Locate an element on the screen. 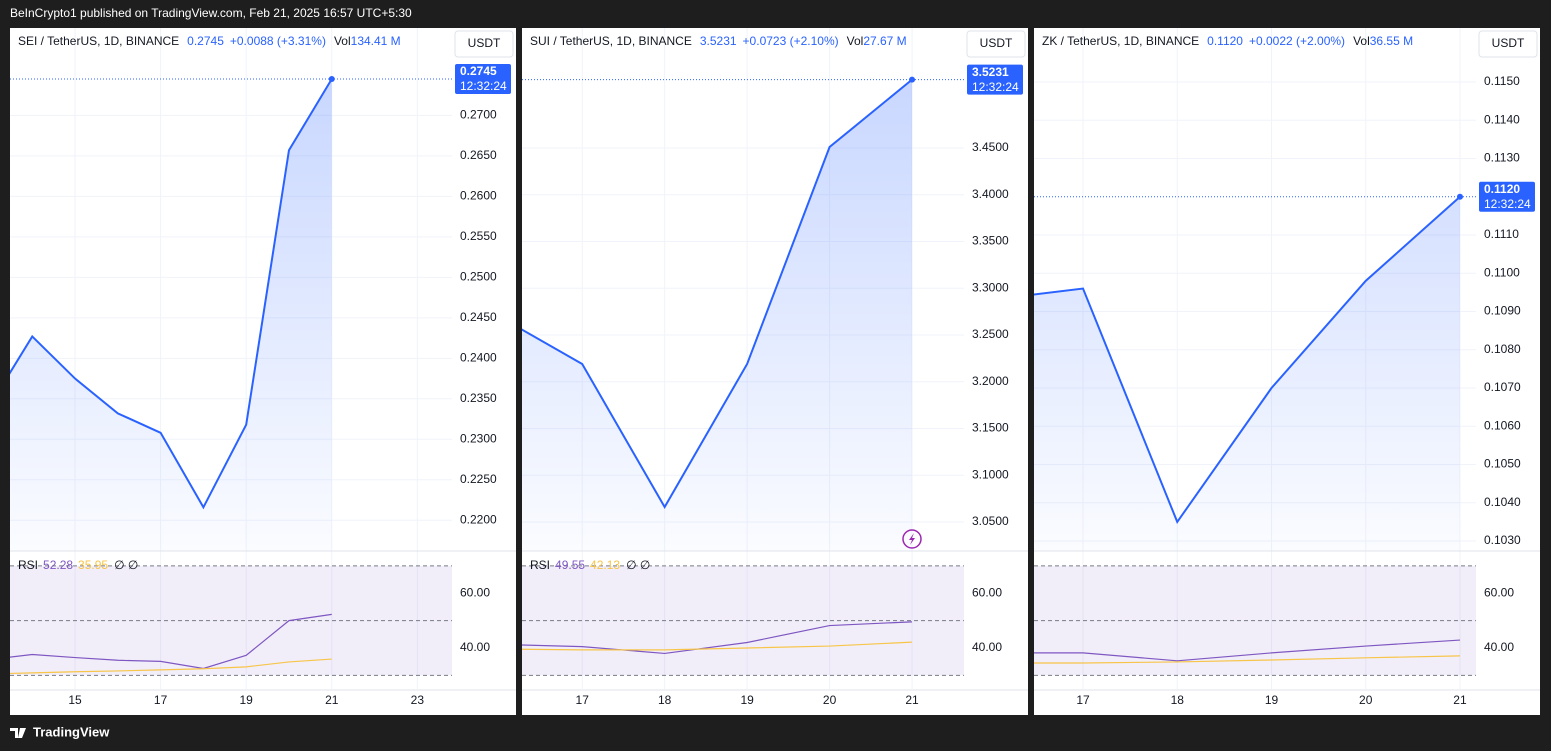 This screenshot has width=1551, height=751. rsi-value: 35.95 is located at coordinates (93, 565).